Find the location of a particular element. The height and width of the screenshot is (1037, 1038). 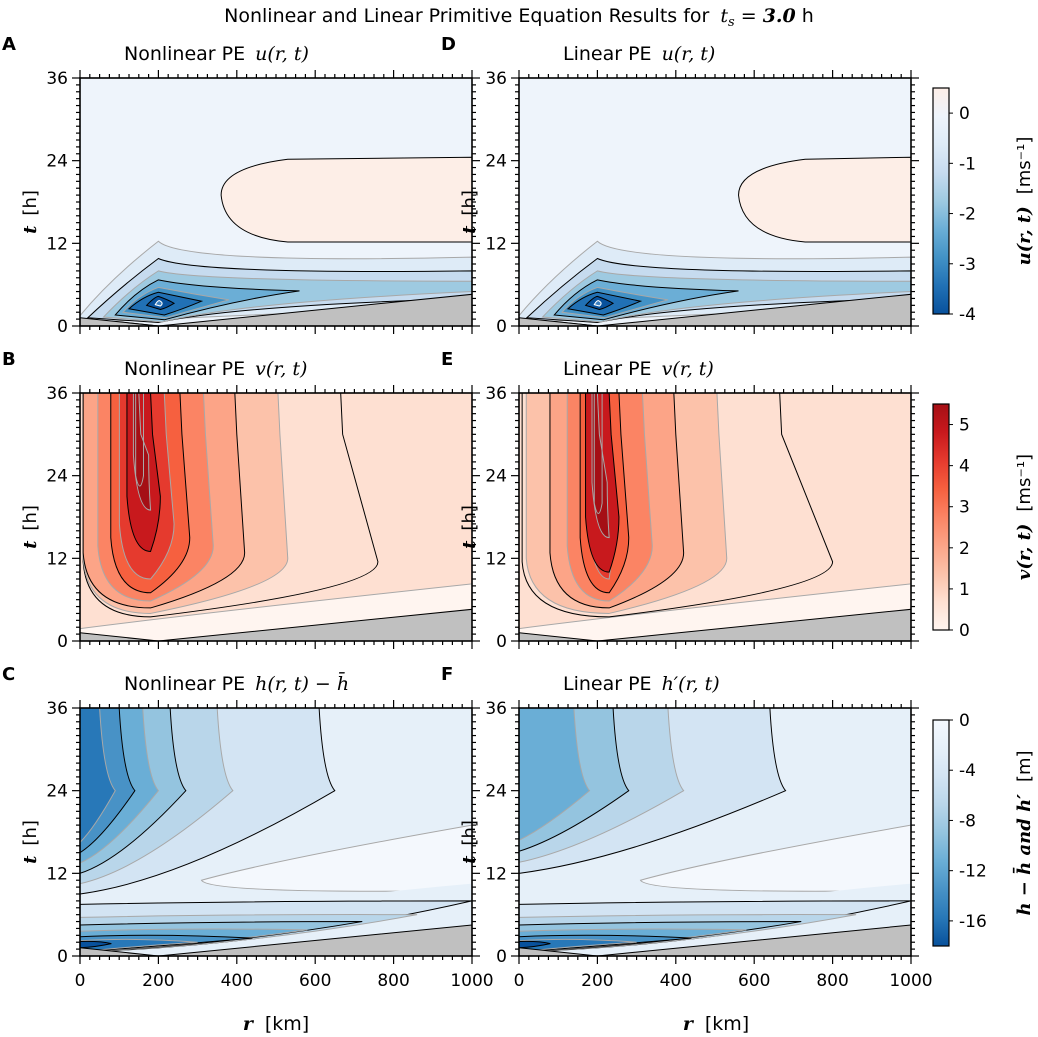

panel-a: 0 12 24 36 t[h] A Nonlinear PE u(r, t) is located at coordinates (241, 185).